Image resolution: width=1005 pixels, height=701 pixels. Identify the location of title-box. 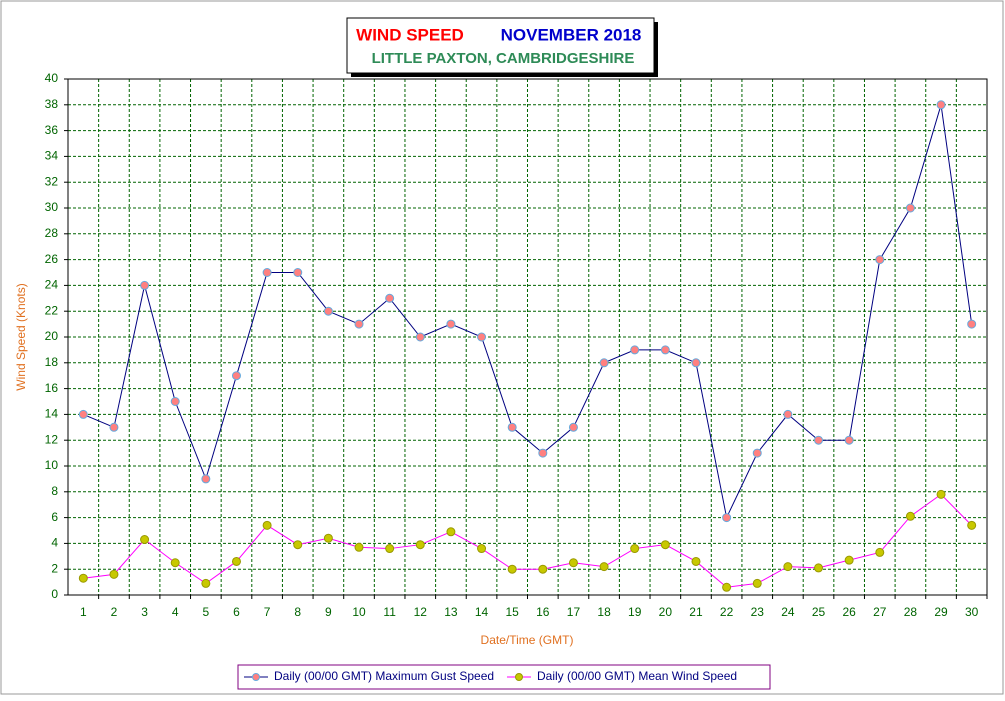
(500, 45).